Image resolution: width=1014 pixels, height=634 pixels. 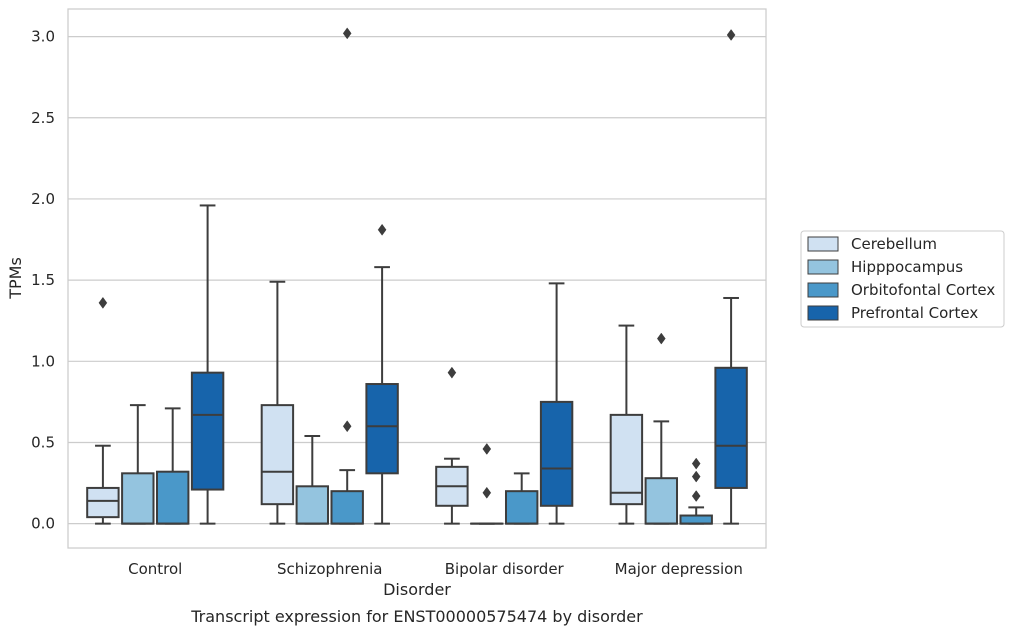 I want to click on y-tick-labels: 0.0 0.5 1.0 1.5 2.0 2.5 3.0, so click(x=43, y=280).